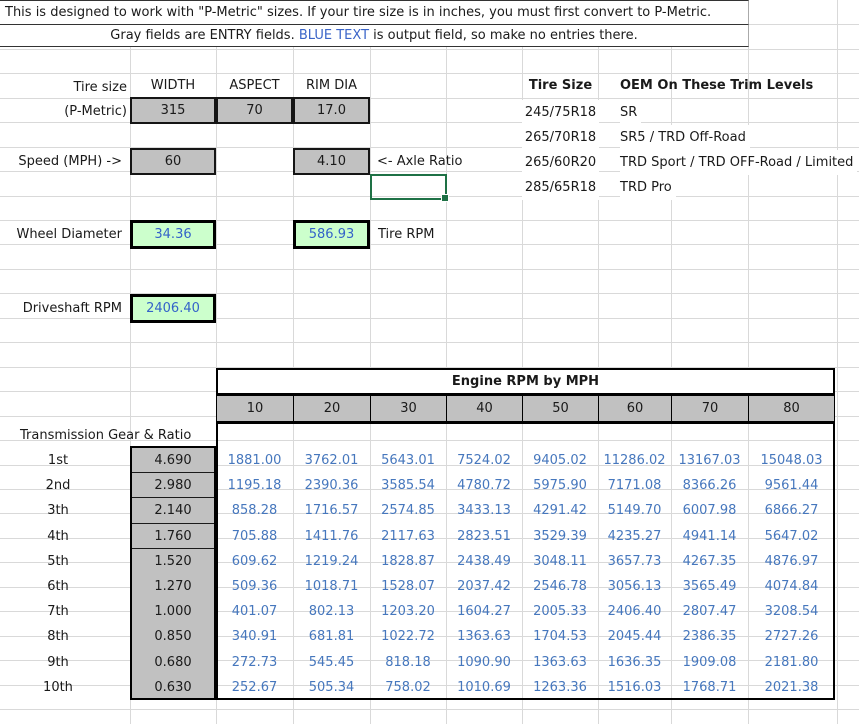 Image resolution: width=859 pixels, height=724 pixels. What do you see at coordinates (791, 511) in the screenshot?
I see `rpm-value-cell: 6866.27` at bounding box center [791, 511].